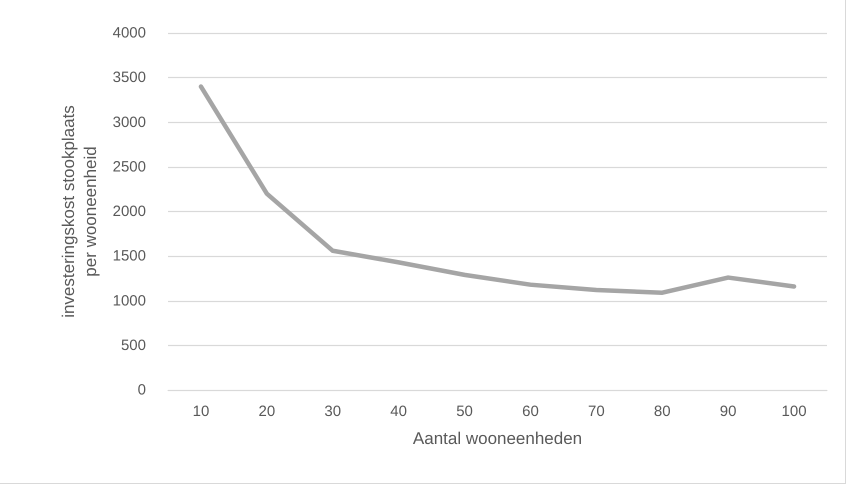  I want to click on x-tick-label: 70, so click(596, 411).